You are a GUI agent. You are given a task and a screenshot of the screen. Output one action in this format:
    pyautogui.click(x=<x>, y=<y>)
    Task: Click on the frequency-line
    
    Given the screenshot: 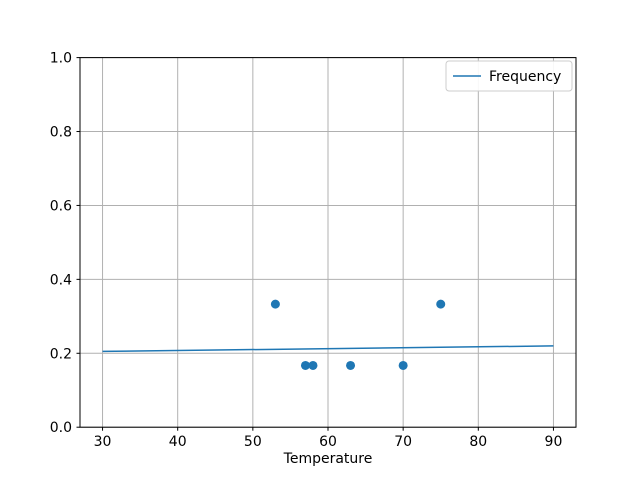 What is the action you would take?
    pyautogui.click(x=328, y=349)
    